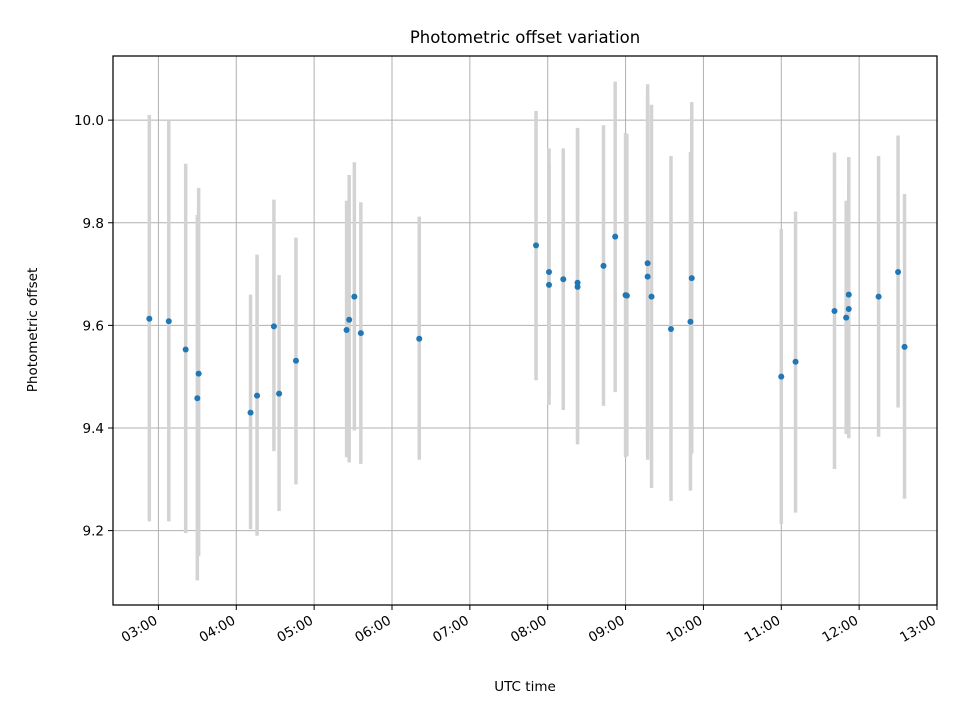  I want to click on y-tick-label: 9.4, so click(93, 429).